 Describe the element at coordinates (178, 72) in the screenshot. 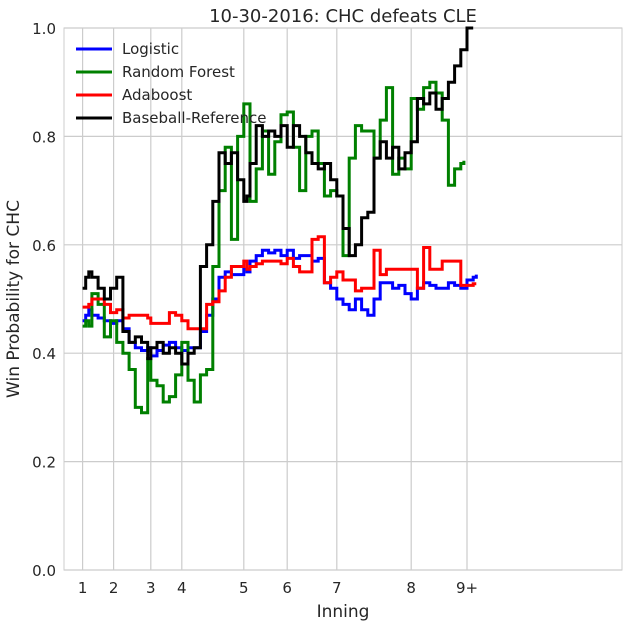

I see `legend-label: Random Forest` at that location.